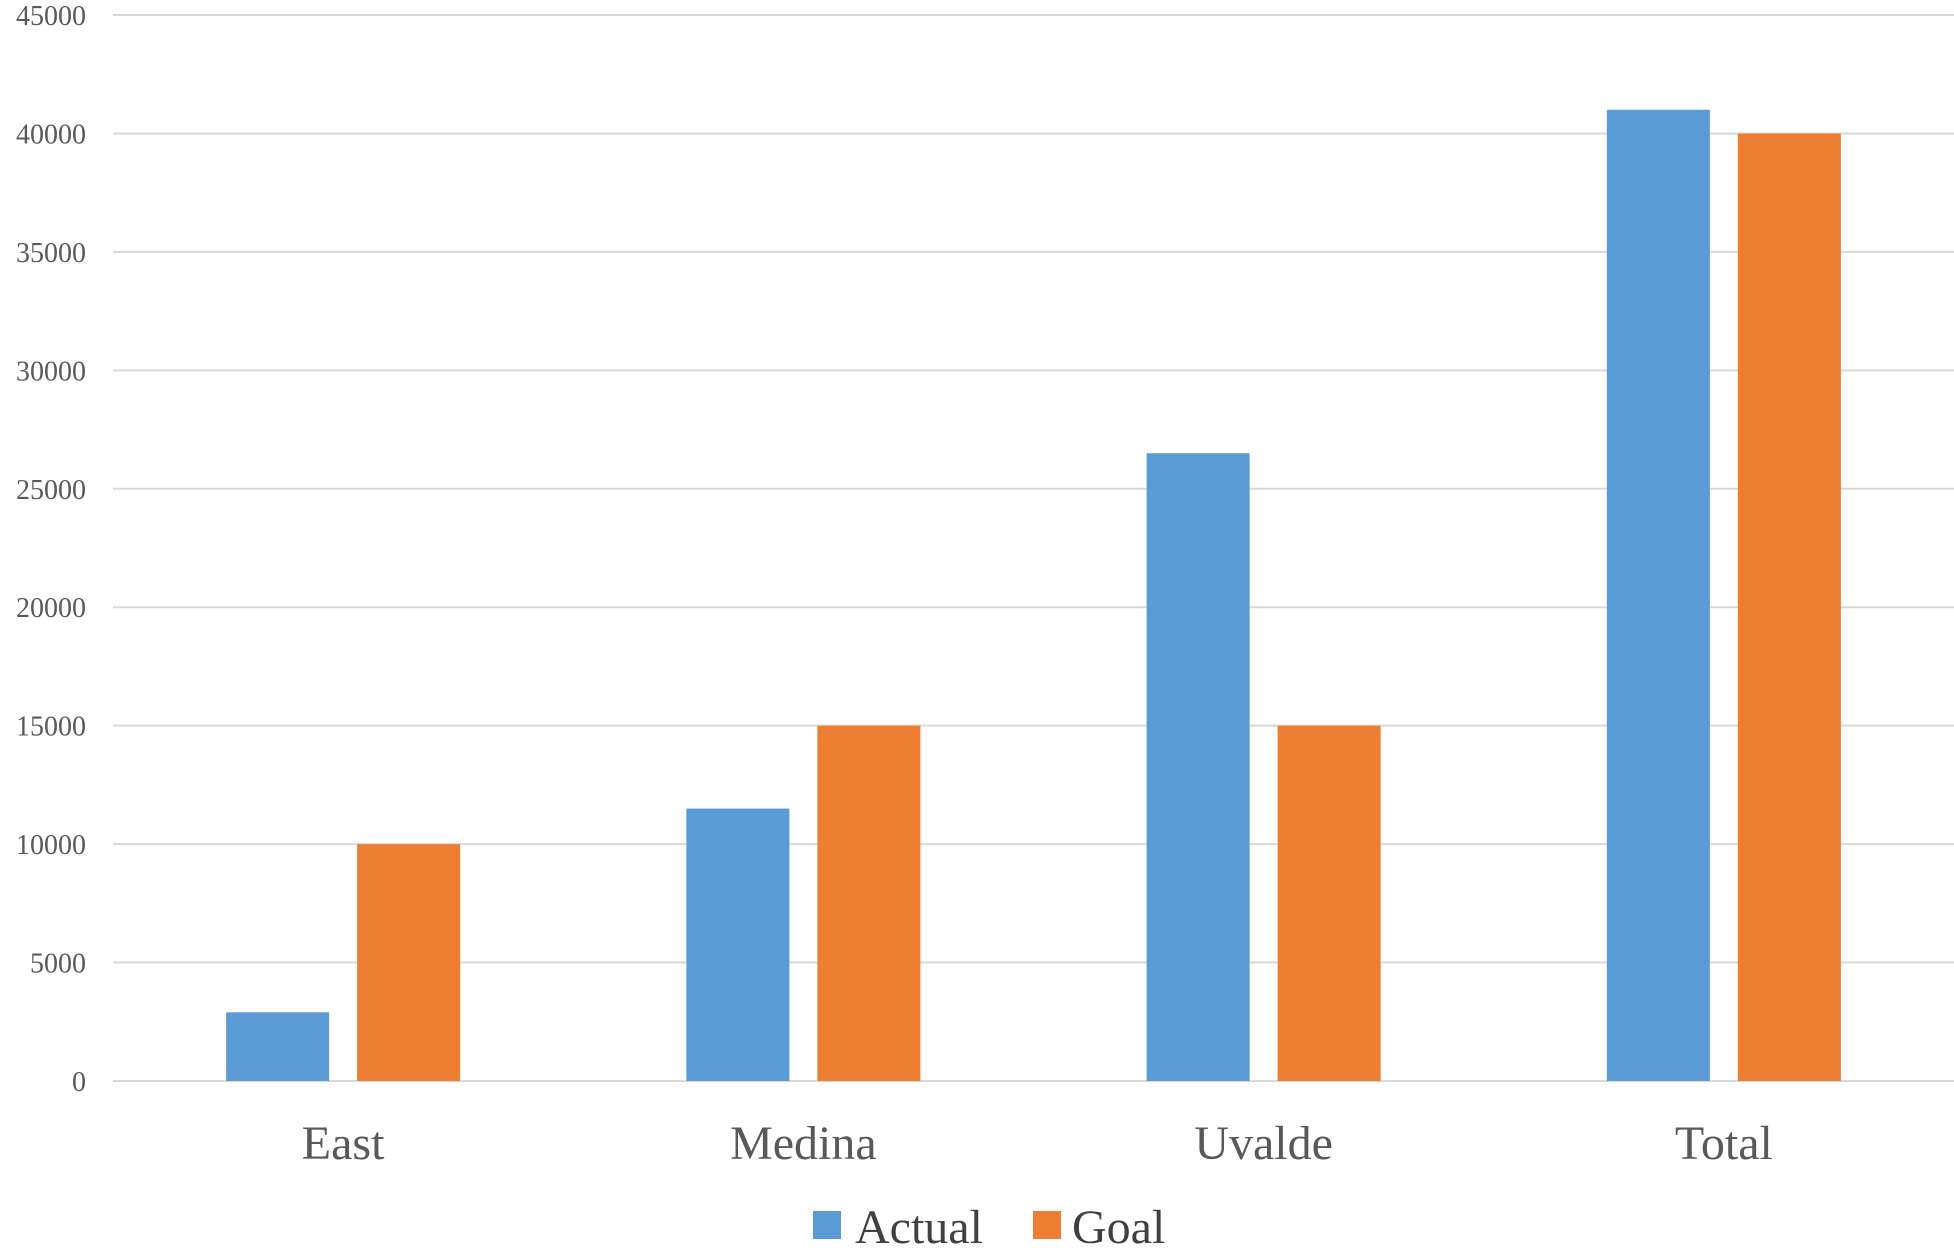 This screenshot has width=1954, height=1248. What do you see at coordinates (51, 490) in the screenshot?
I see `y-tick-label: 25000` at bounding box center [51, 490].